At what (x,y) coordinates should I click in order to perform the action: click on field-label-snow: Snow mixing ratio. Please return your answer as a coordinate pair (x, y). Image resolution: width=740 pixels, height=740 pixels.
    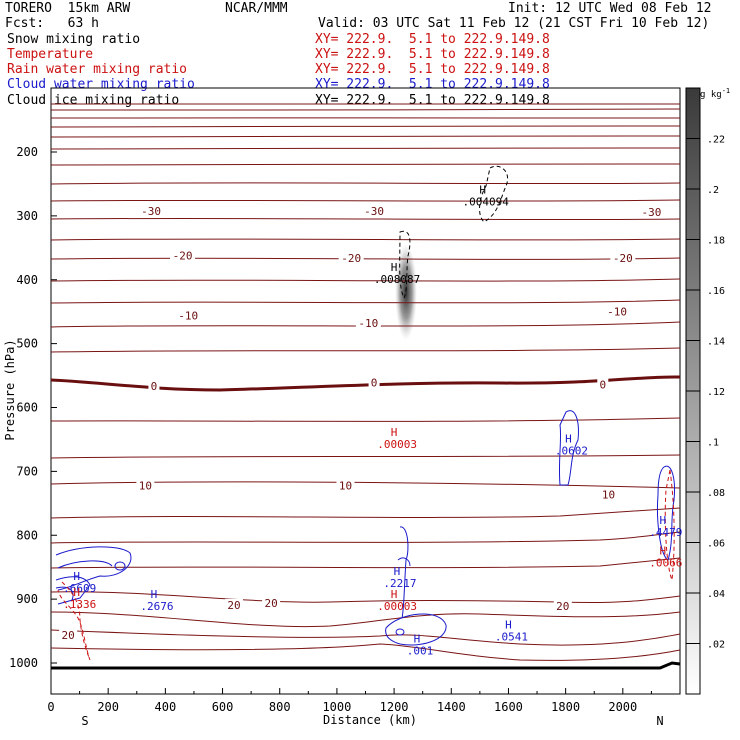
    Looking at the image, I should click on (74, 39).